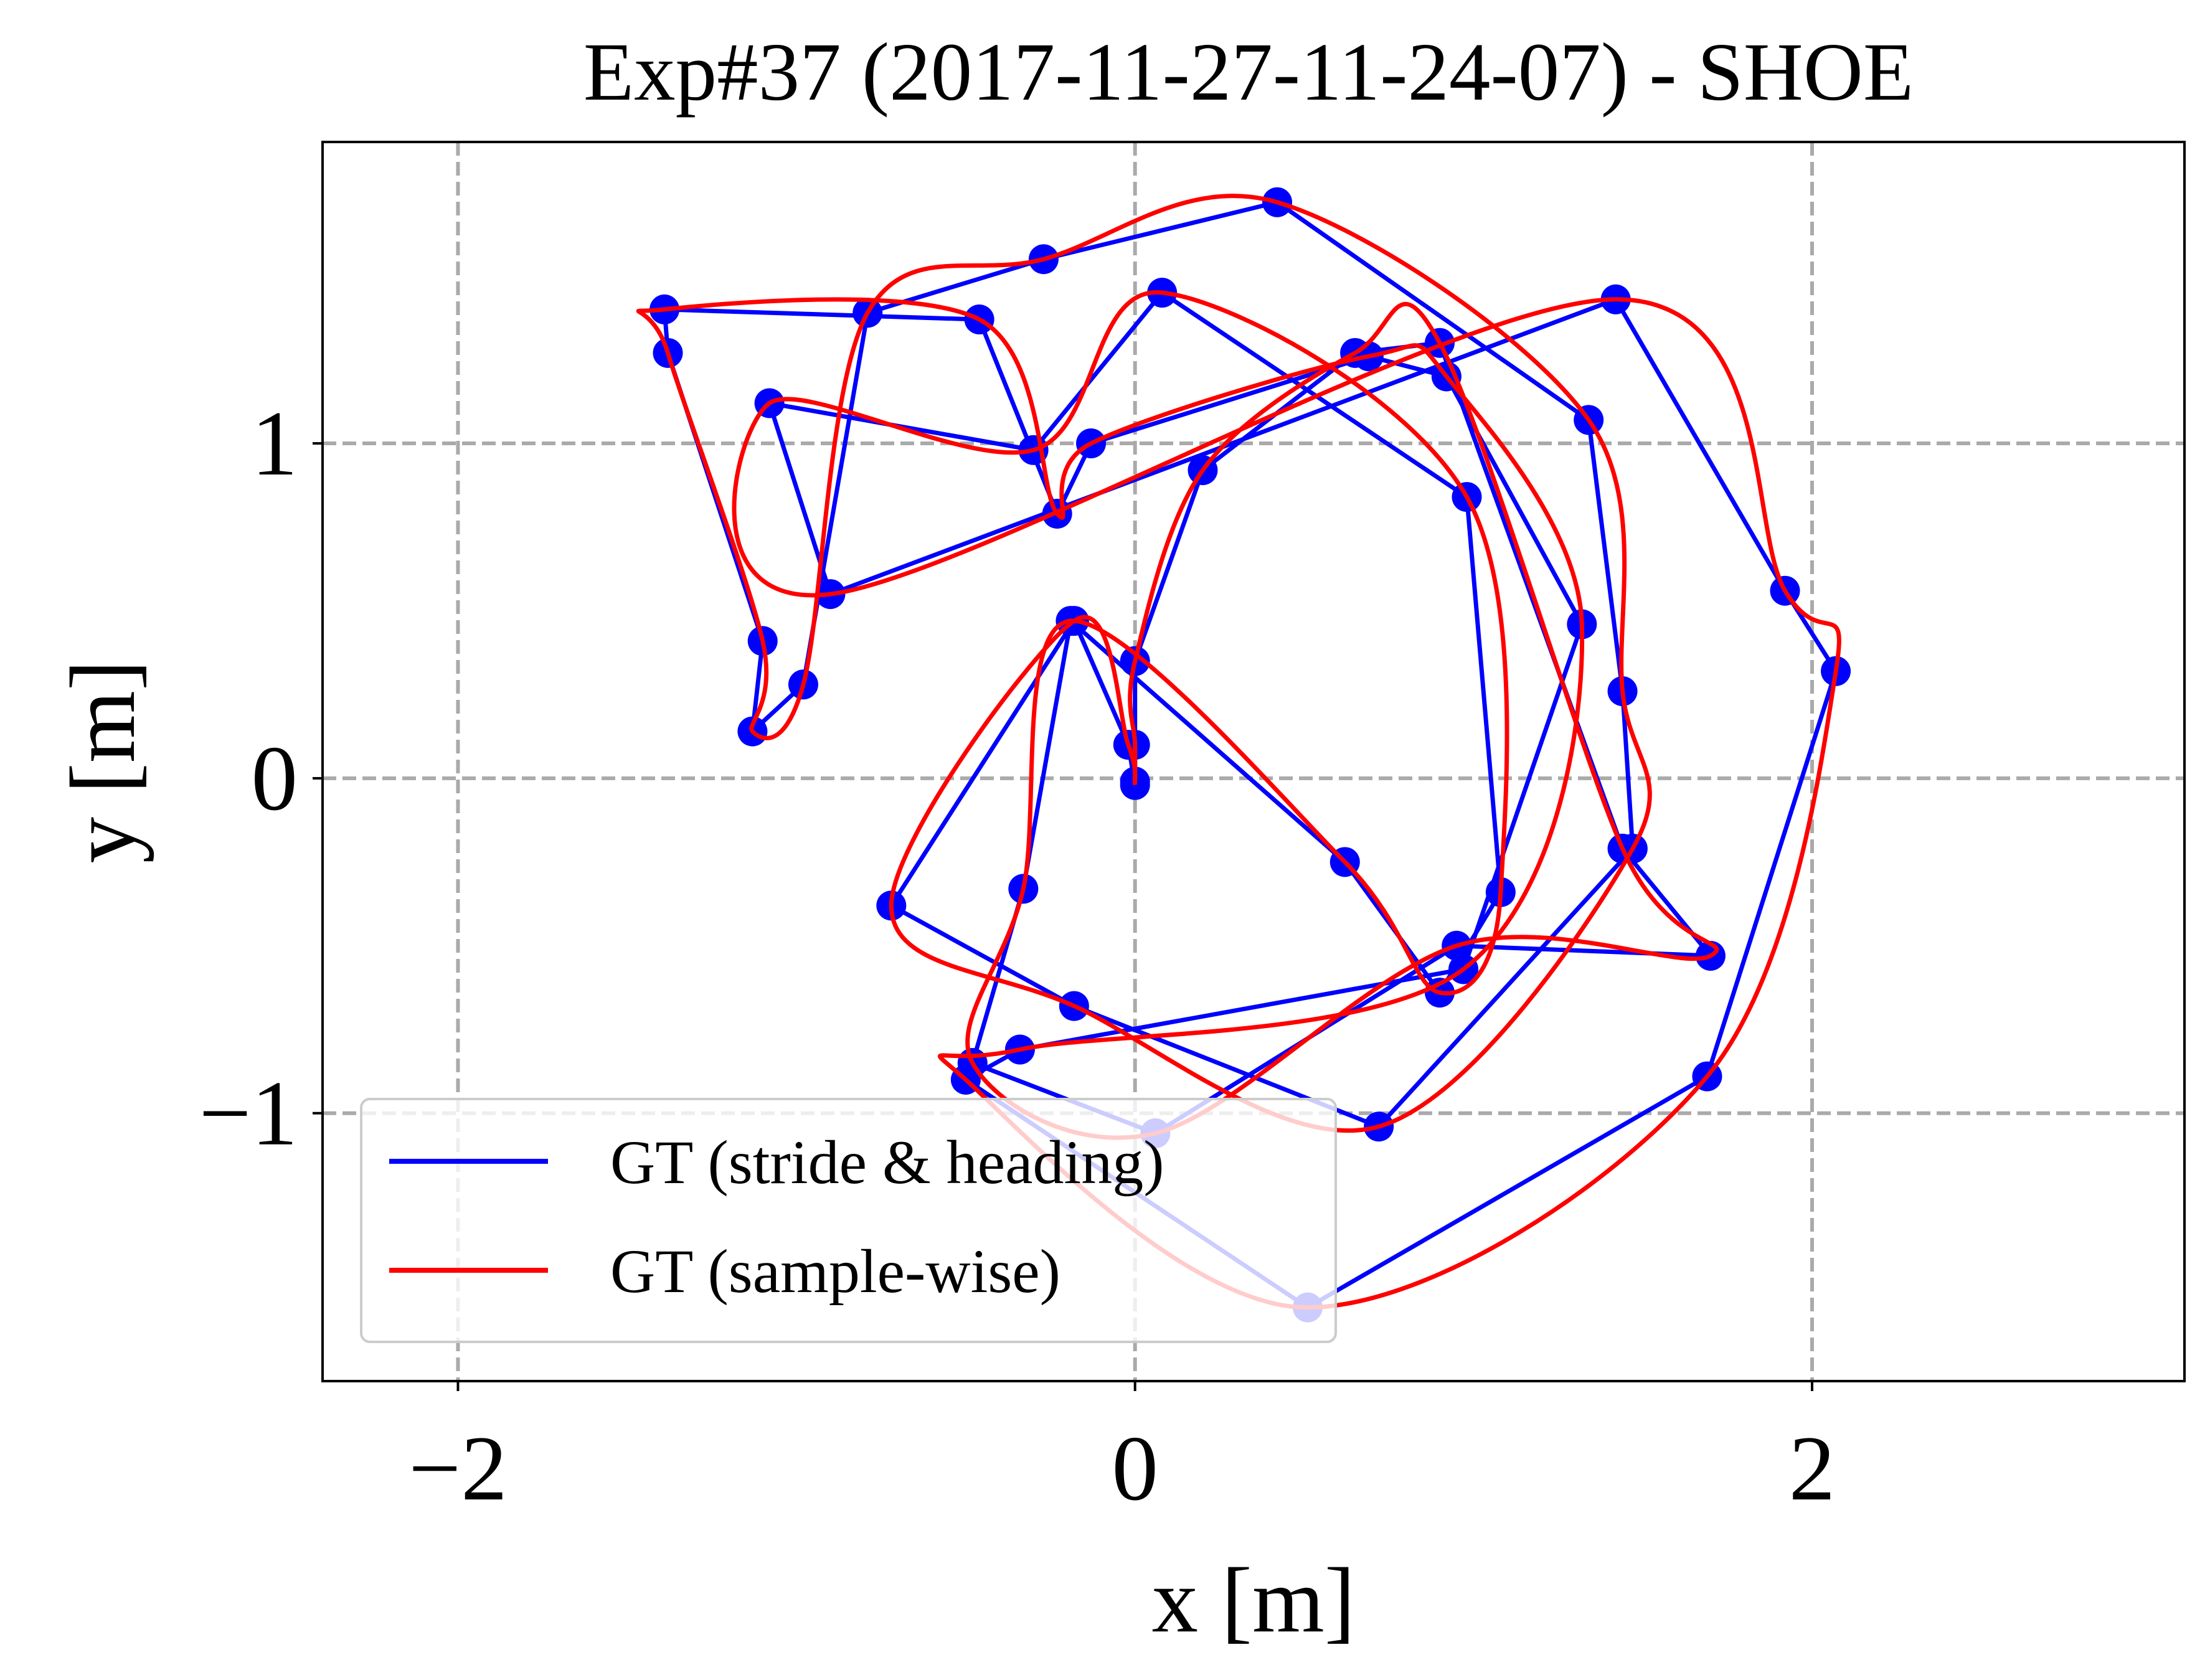 The width and height of the screenshot is (2210, 1680). I want to click on legend-box, so click(849, 1220).